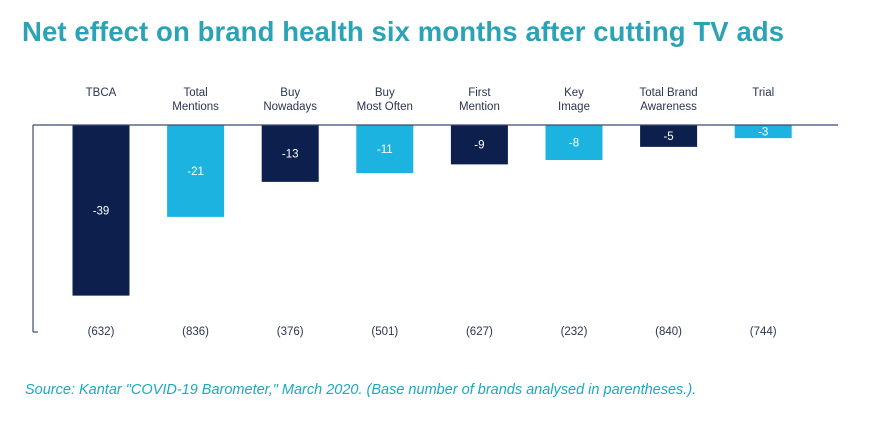 The width and height of the screenshot is (876, 423). I want to click on base-count-label: (627), so click(479, 332).